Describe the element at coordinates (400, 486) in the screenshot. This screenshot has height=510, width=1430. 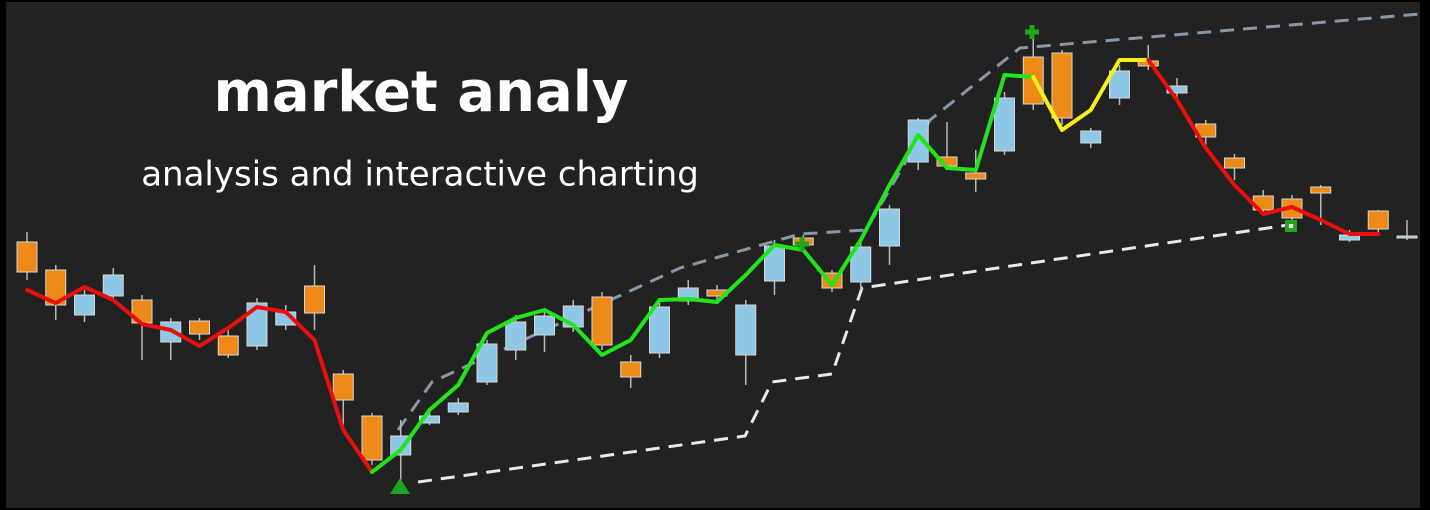
I see `buy-signal` at that location.